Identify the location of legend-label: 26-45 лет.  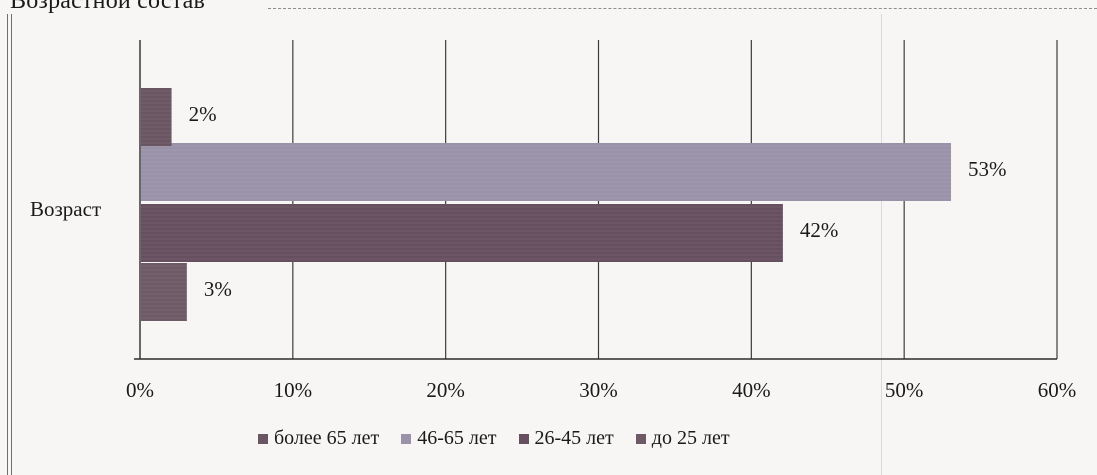
(574, 438).